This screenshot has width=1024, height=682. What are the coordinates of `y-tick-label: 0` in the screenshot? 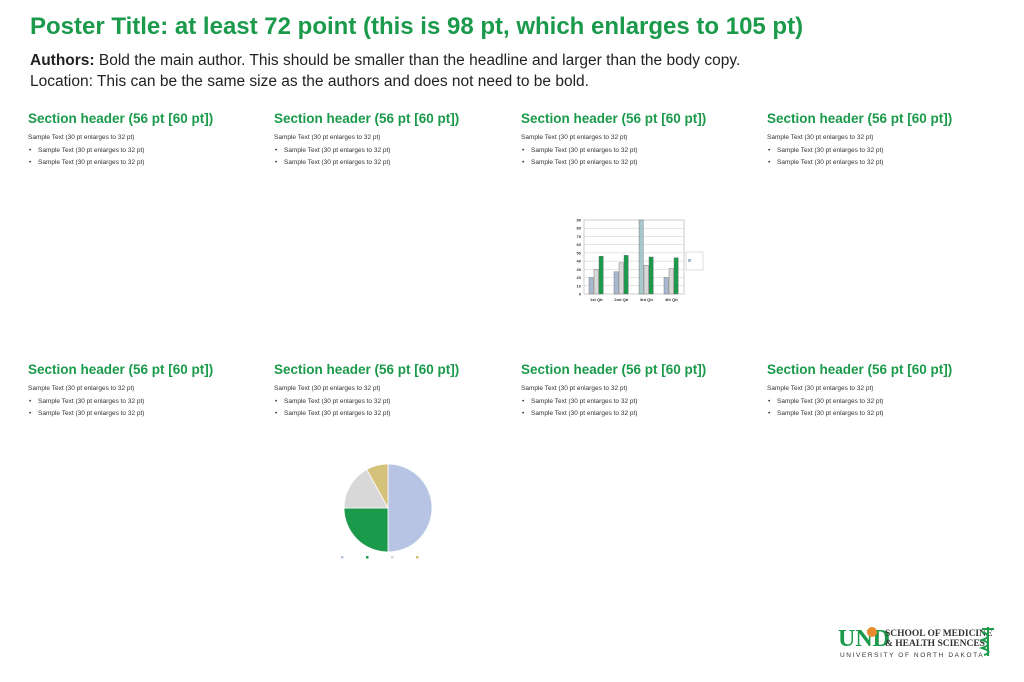 It's located at (580, 294).